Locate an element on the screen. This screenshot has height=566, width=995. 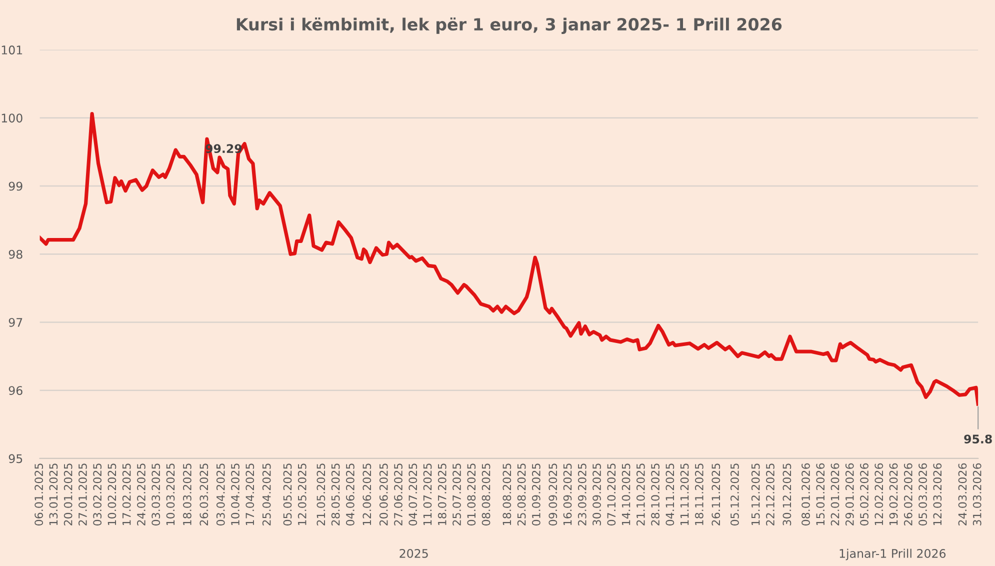
x-tick-label: 10.02.2025 is located at coordinates (112, 495).